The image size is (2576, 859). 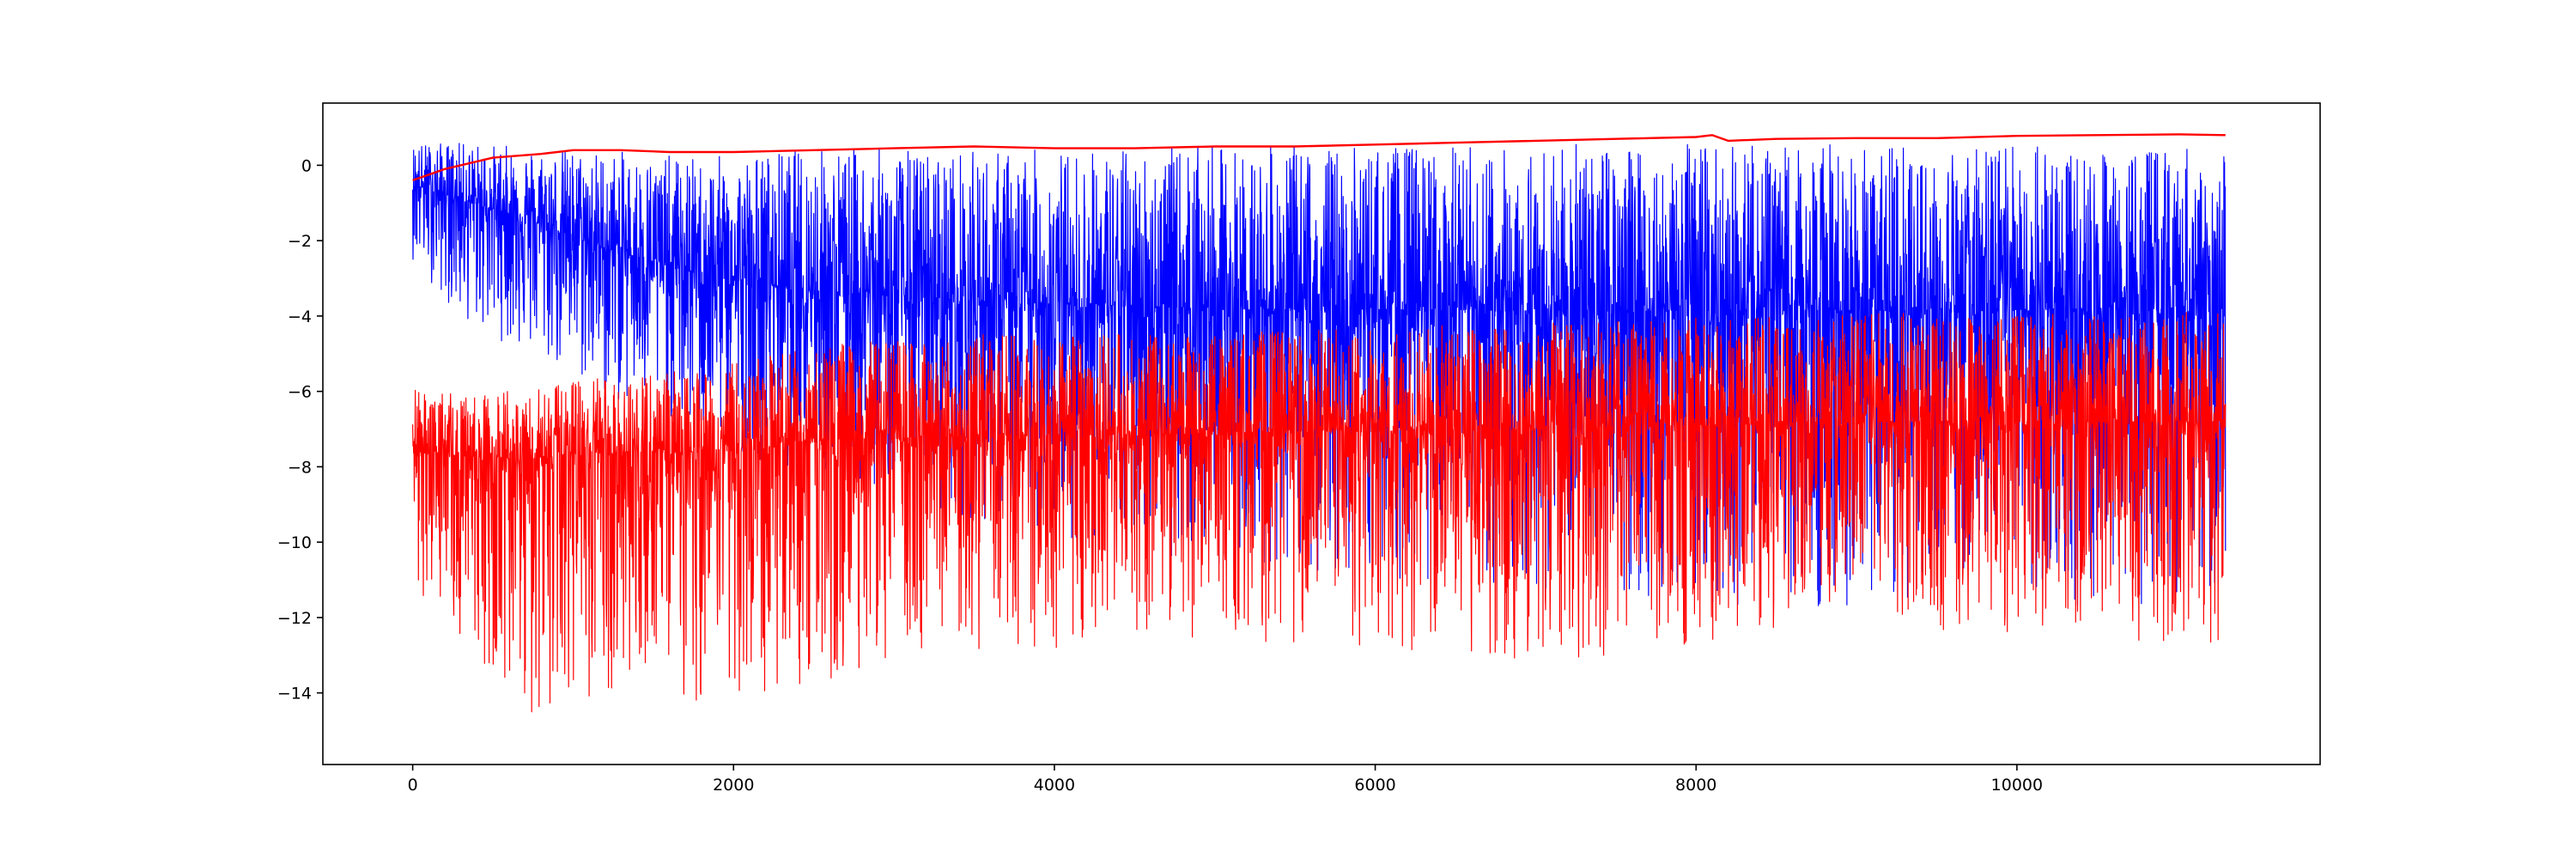 What do you see at coordinates (1054, 786) in the screenshot?
I see `x-tick-label: 4000` at bounding box center [1054, 786].